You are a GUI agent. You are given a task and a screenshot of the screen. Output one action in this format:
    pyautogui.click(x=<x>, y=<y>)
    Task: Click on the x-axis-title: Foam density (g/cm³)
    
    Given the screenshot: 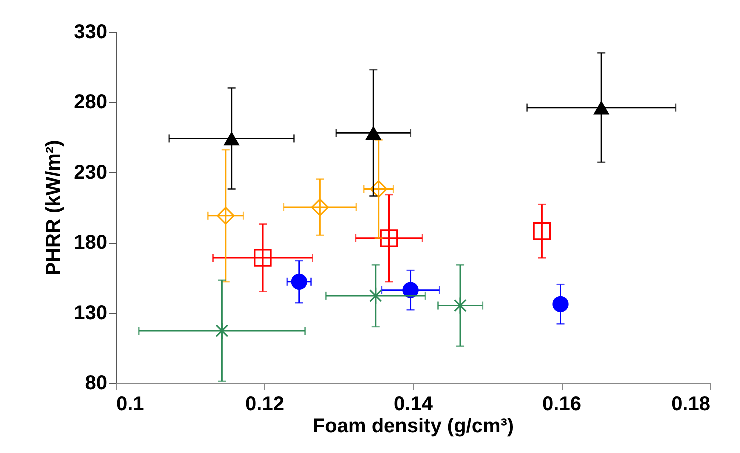 What is the action you would take?
    pyautogui.click(x=413, y=427)
    